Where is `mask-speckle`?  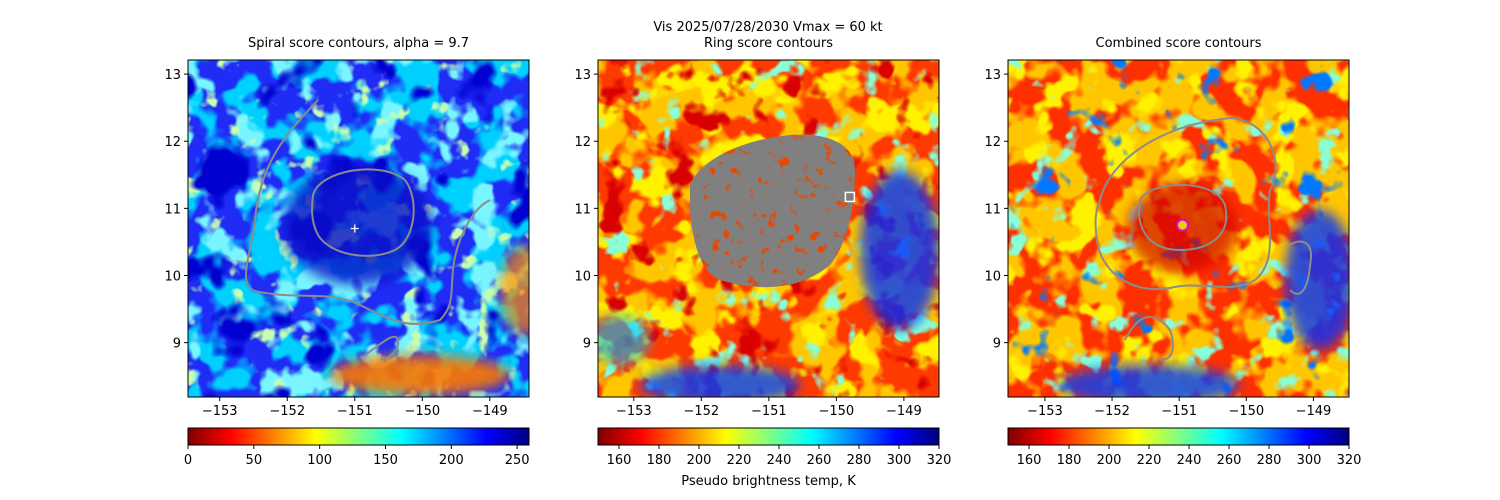 mask-speckle is located at coordinates (772, 211).